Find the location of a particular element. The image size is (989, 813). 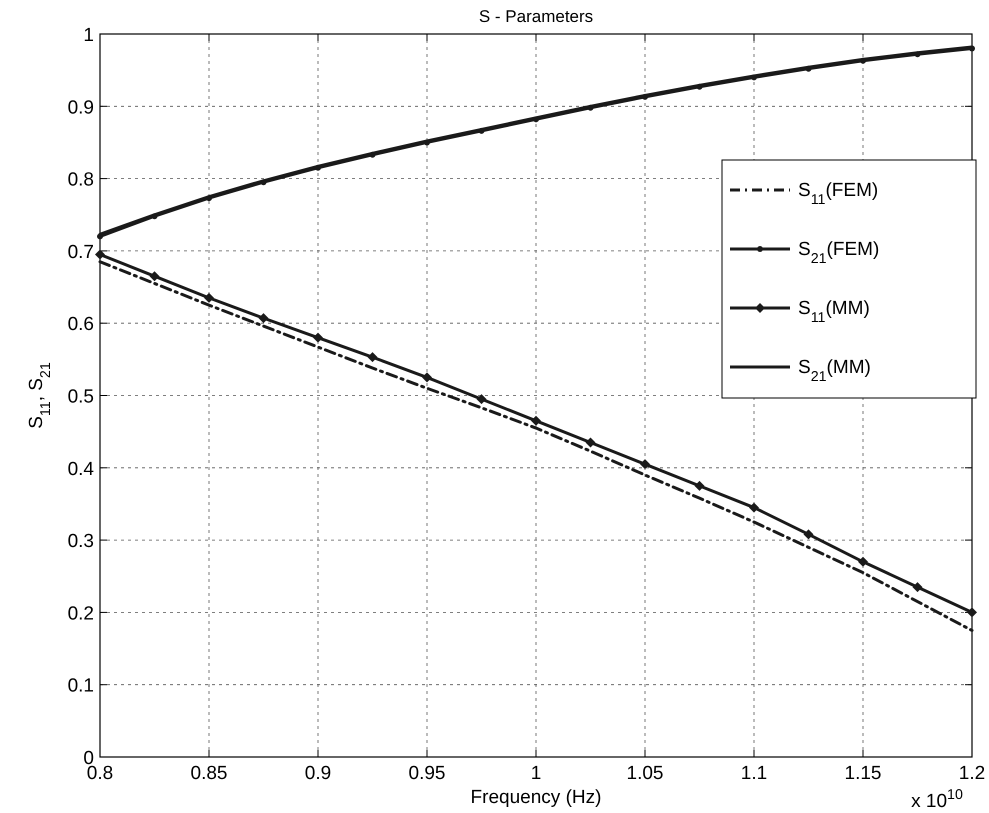

text: x 10$^{10}$ is located at coordinates (937, 799).